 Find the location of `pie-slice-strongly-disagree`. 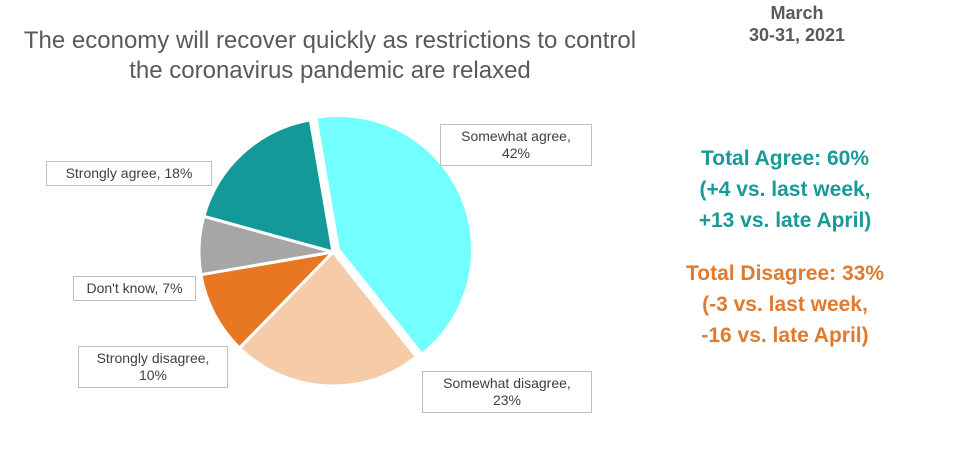

pie-slice-strongly-disagree is located at coordinates (268, 300).